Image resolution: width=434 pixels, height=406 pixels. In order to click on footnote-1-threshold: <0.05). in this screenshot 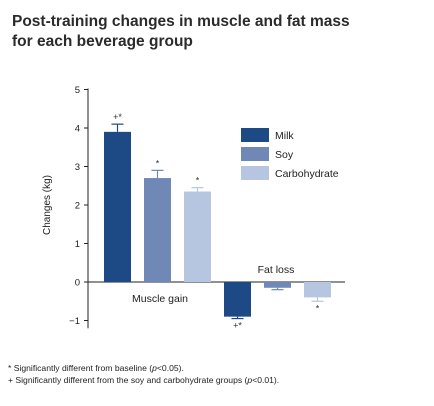, I will do `click(170, 368)`.